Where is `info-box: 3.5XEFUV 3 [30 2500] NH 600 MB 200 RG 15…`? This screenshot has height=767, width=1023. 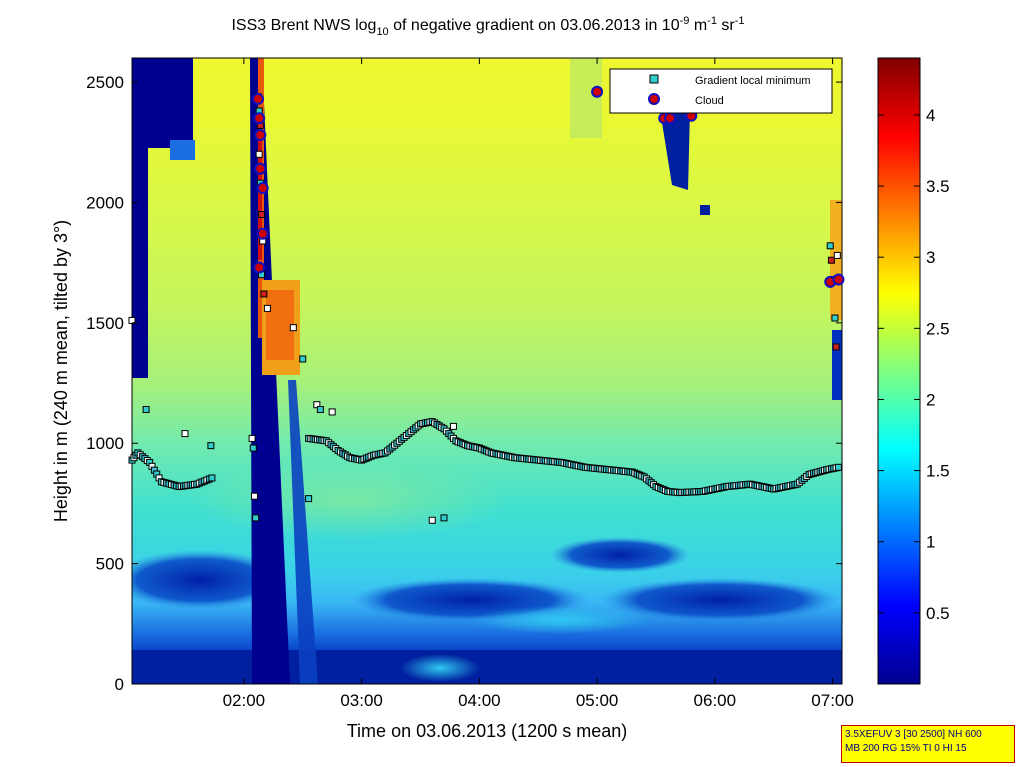
info-box: 3.5XEFUV 3 [30 2500] NH 600 MB 200 RG 15… is located at coordinates (928, 744).